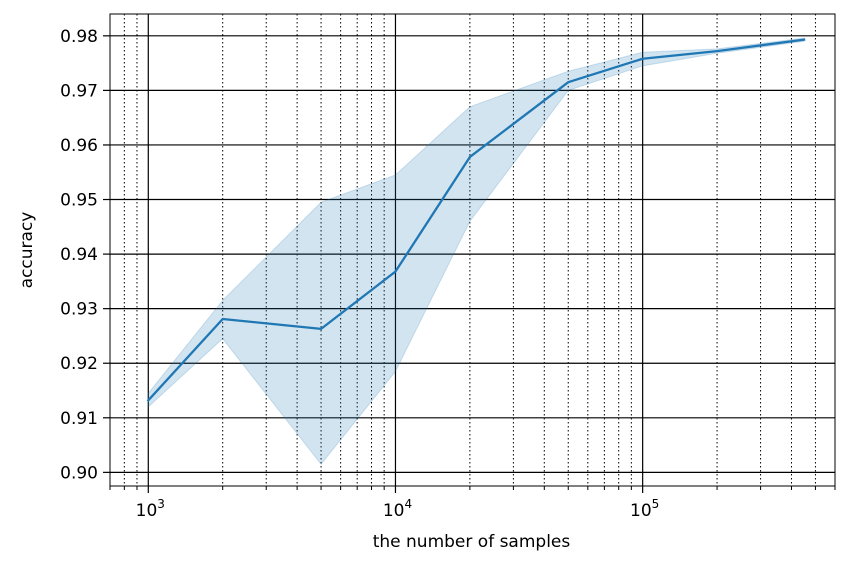 This screenshot has height=567, width=850. I want to click on y-tick-label: 0.94, so click(79, 255).